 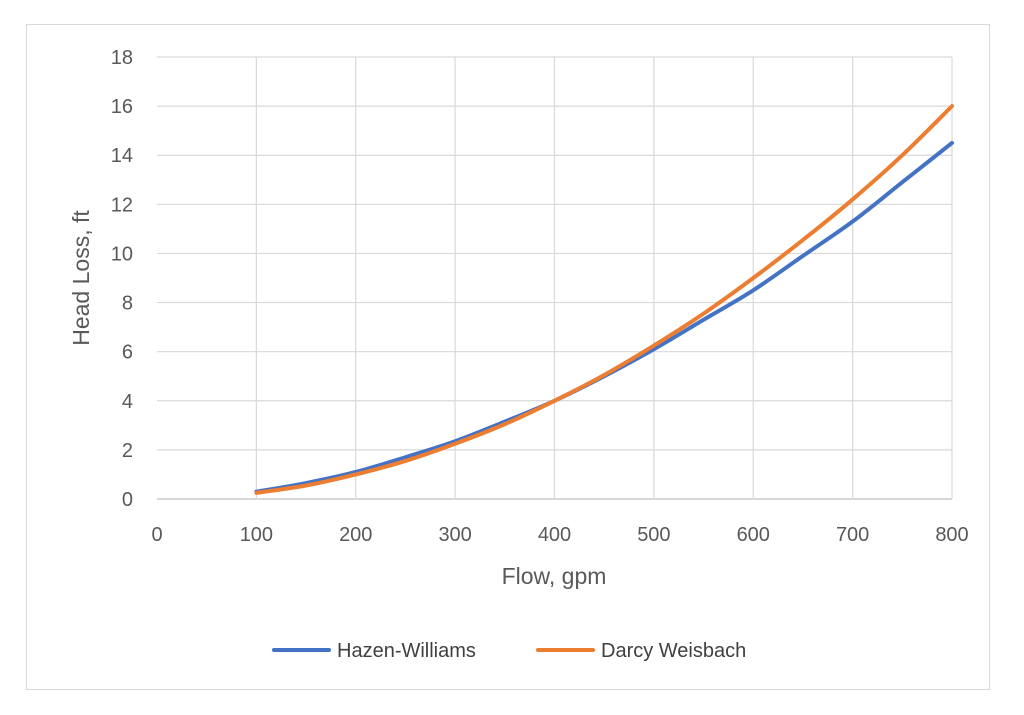 What do you see at coordinates (256, 535) in the screenshot?
I see `x-tick-label: 100` at bounding box center [256, 535].